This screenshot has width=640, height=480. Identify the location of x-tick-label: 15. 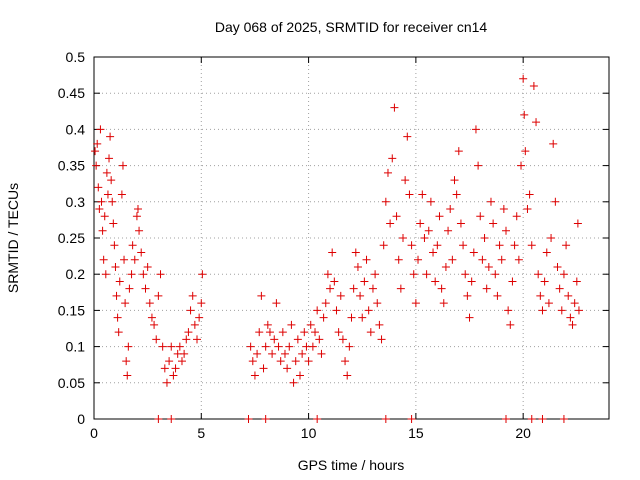
(416, 433).